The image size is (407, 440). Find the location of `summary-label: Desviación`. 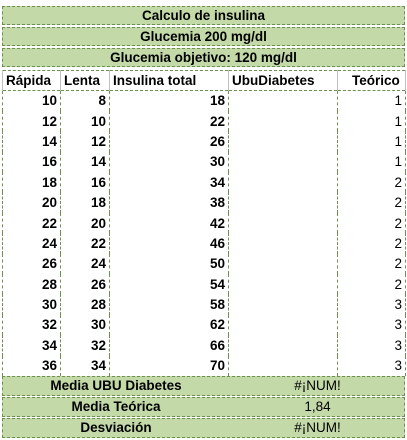

summary-label: Desviación is located at coordinates (116, 427).